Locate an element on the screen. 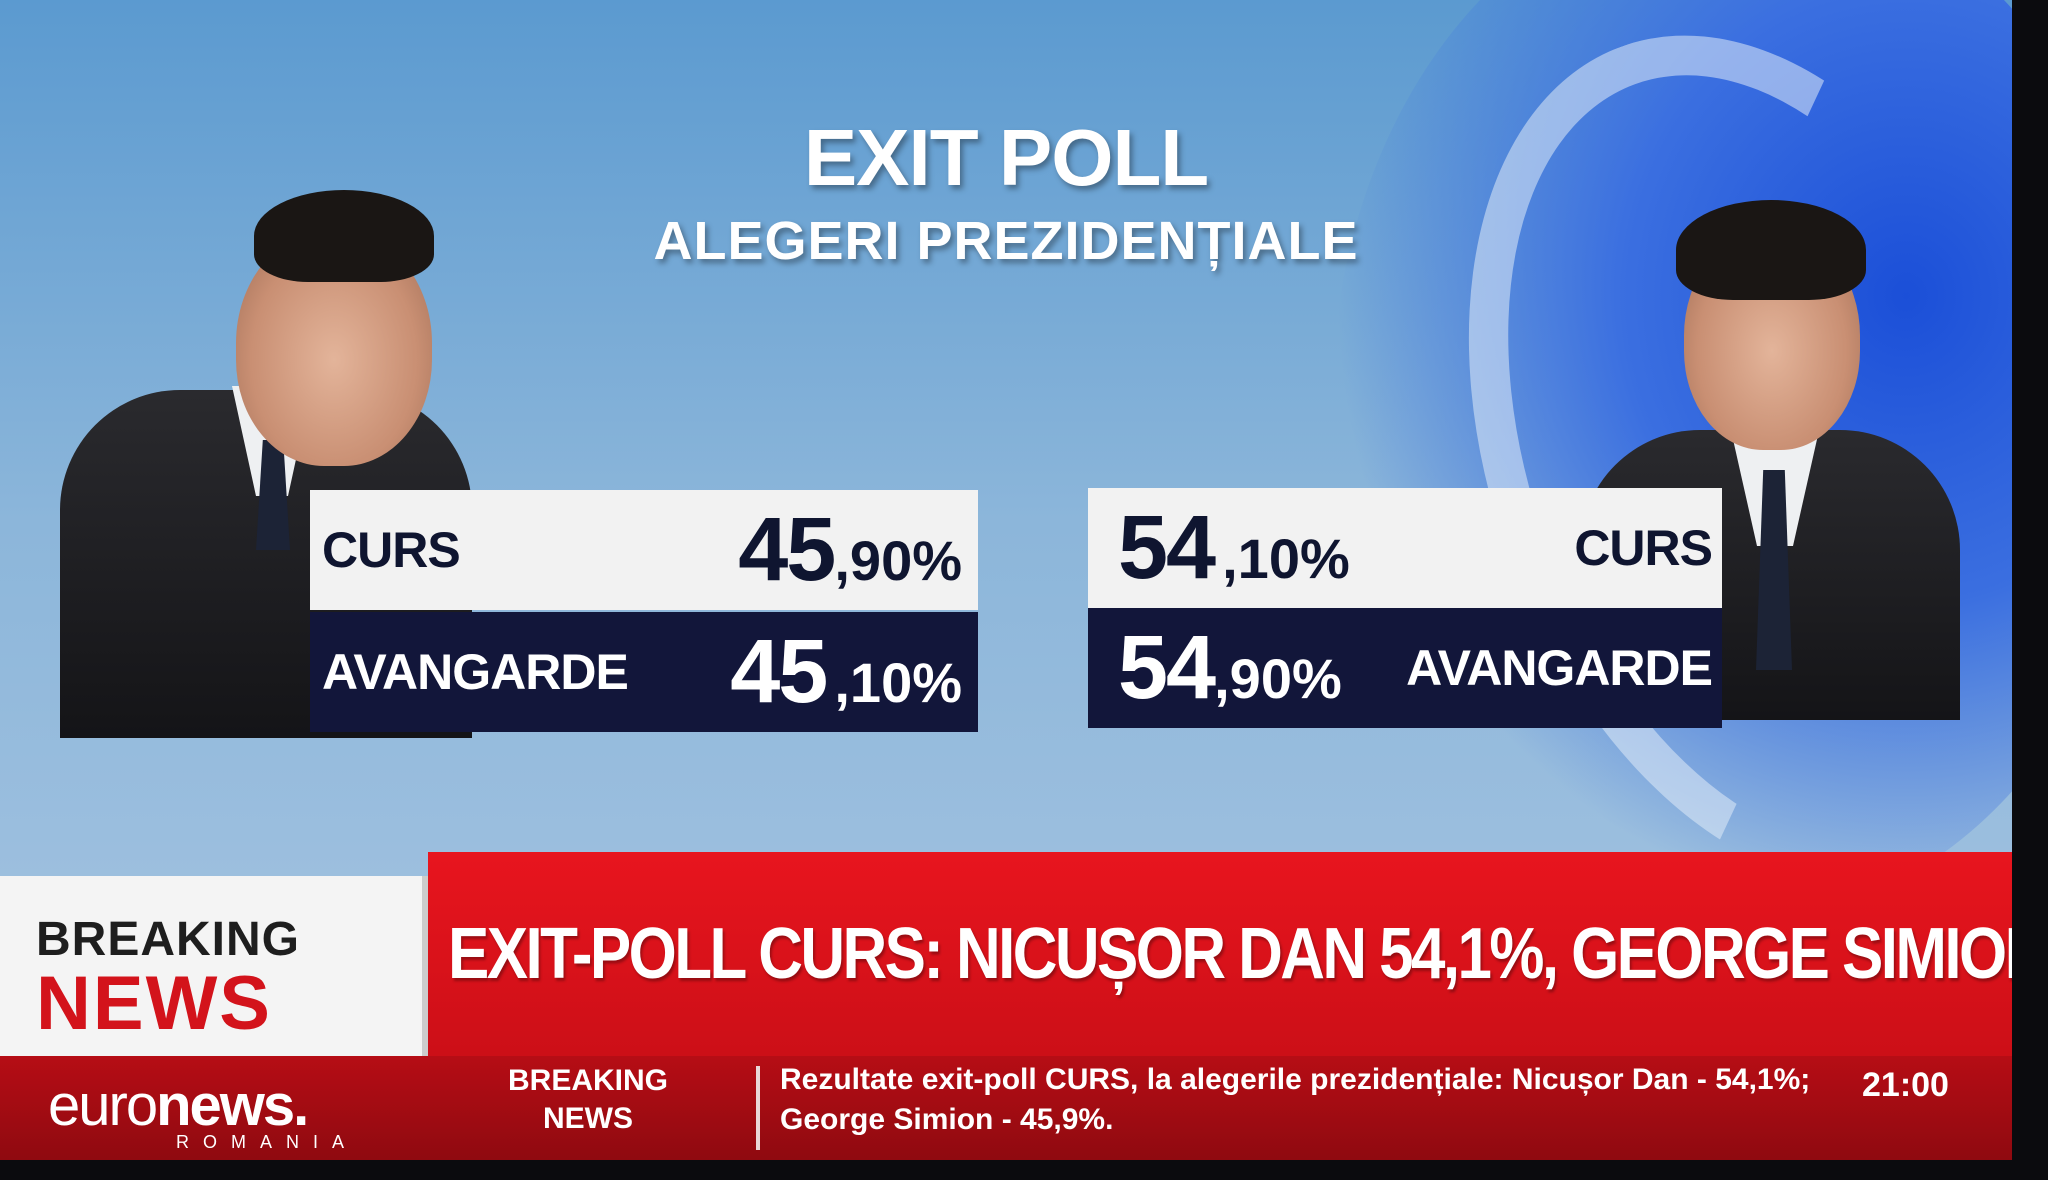  breaking-news-box: BREAKING NEWS is located at coordinates (214, 966).